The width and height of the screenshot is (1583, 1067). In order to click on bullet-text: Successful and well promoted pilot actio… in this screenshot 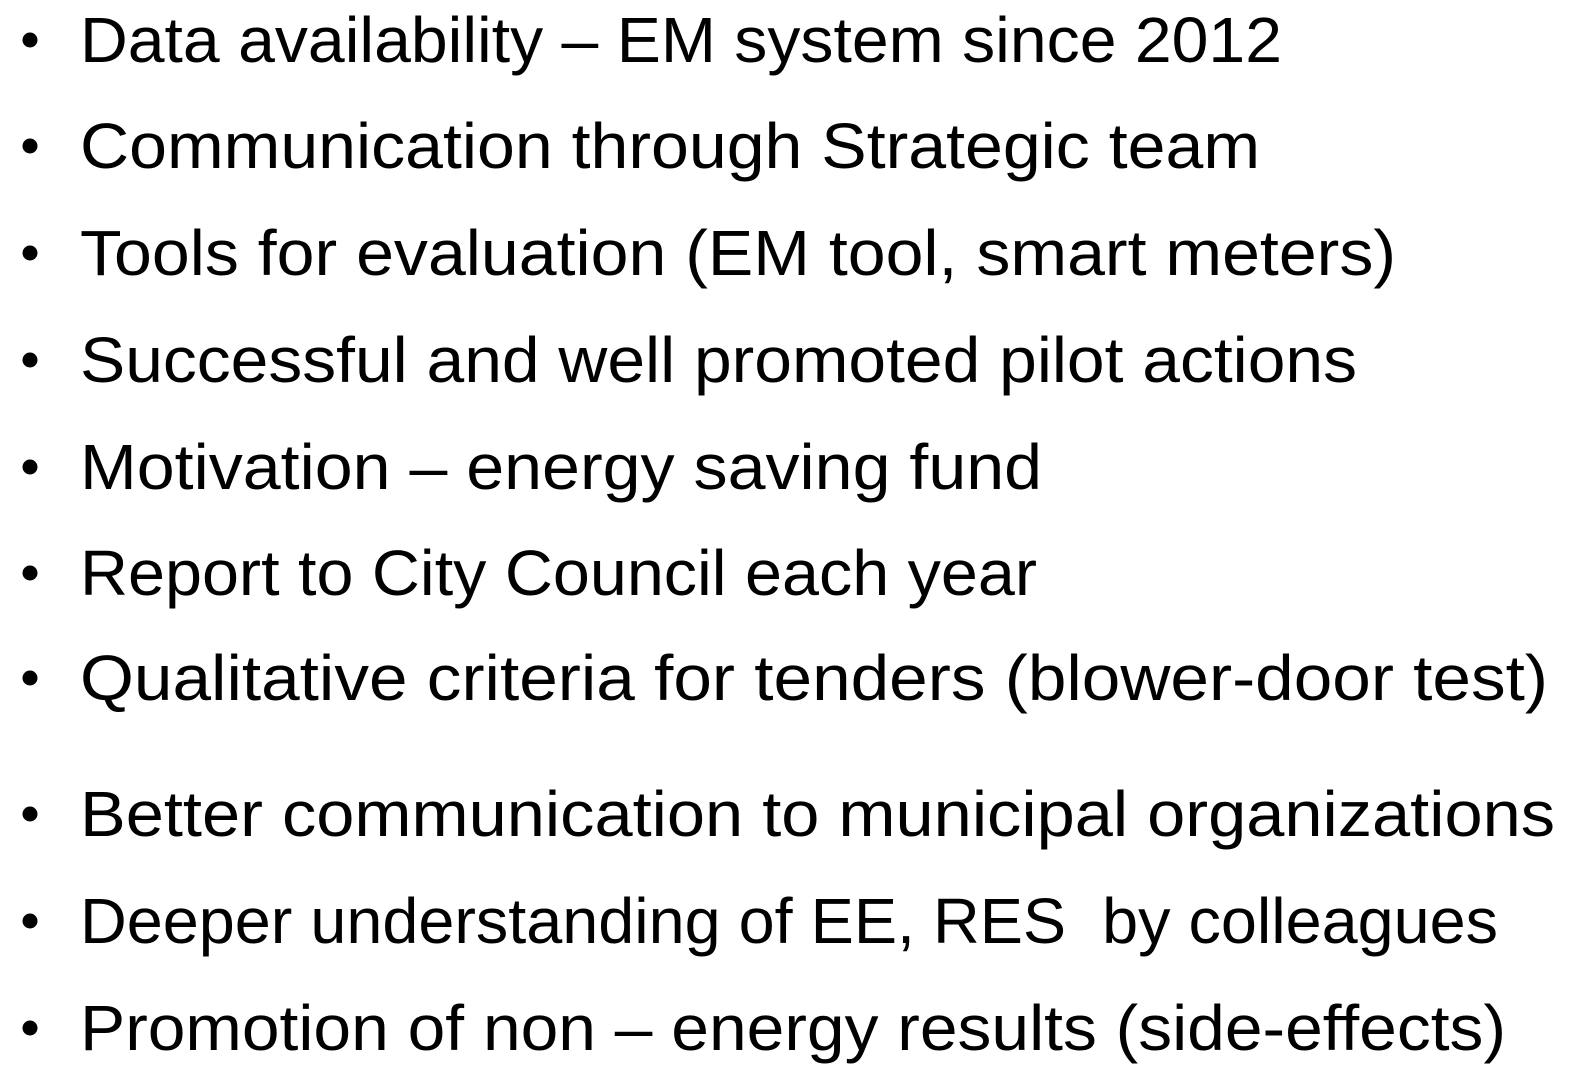, I will do `click(718, 360)`.